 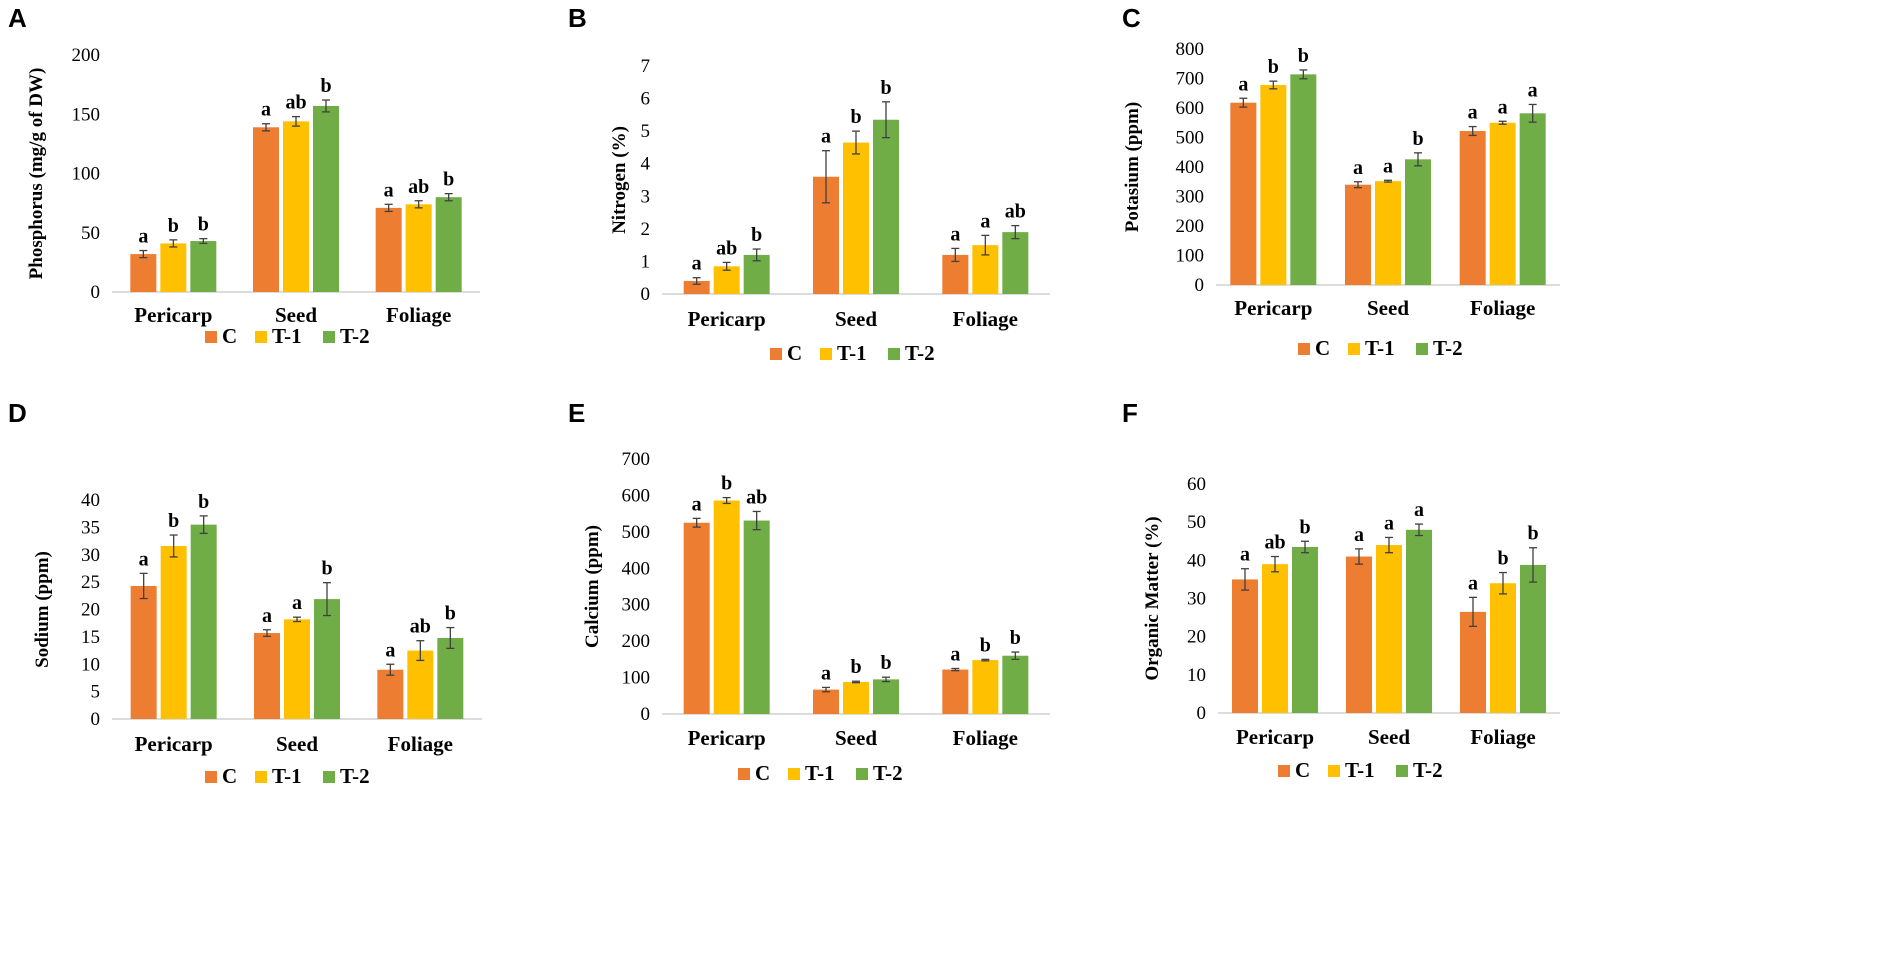 I want to click on y-tick-label: 20, so click(x=90, y=610).